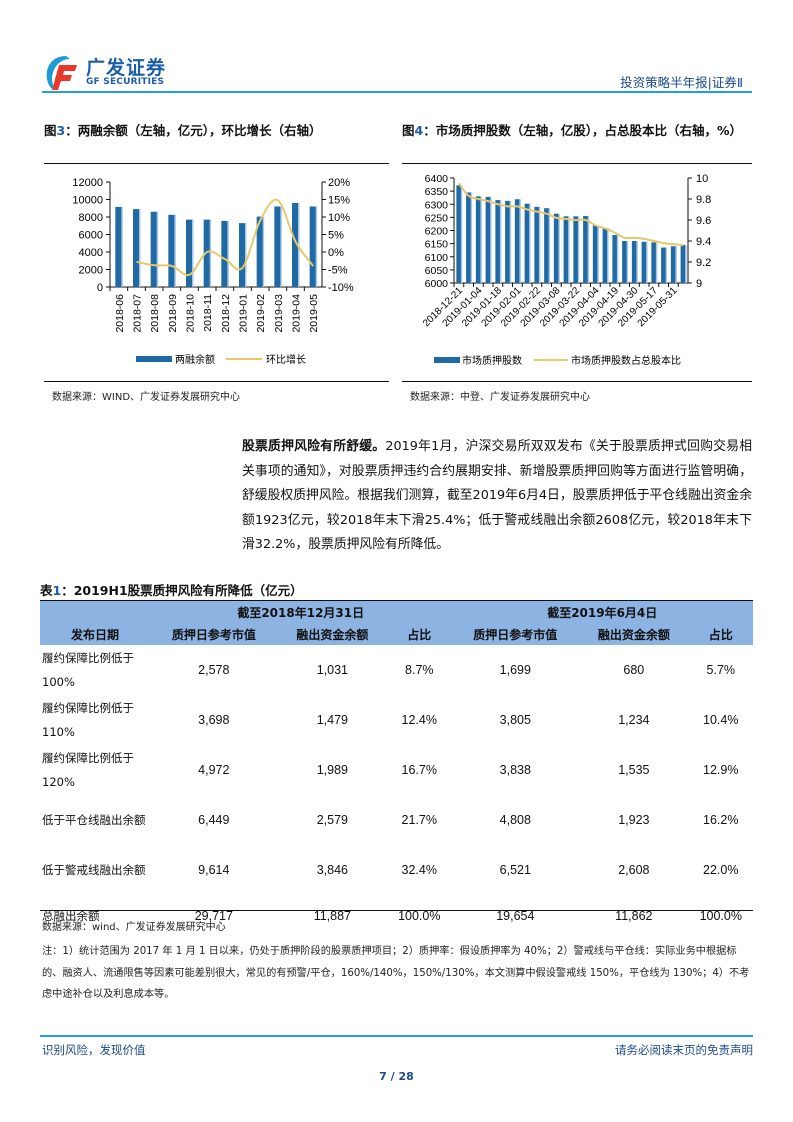  Describe the element at coordinates (138, 313) in the screenshot. I see `svg-text: 2018-07` at that location.